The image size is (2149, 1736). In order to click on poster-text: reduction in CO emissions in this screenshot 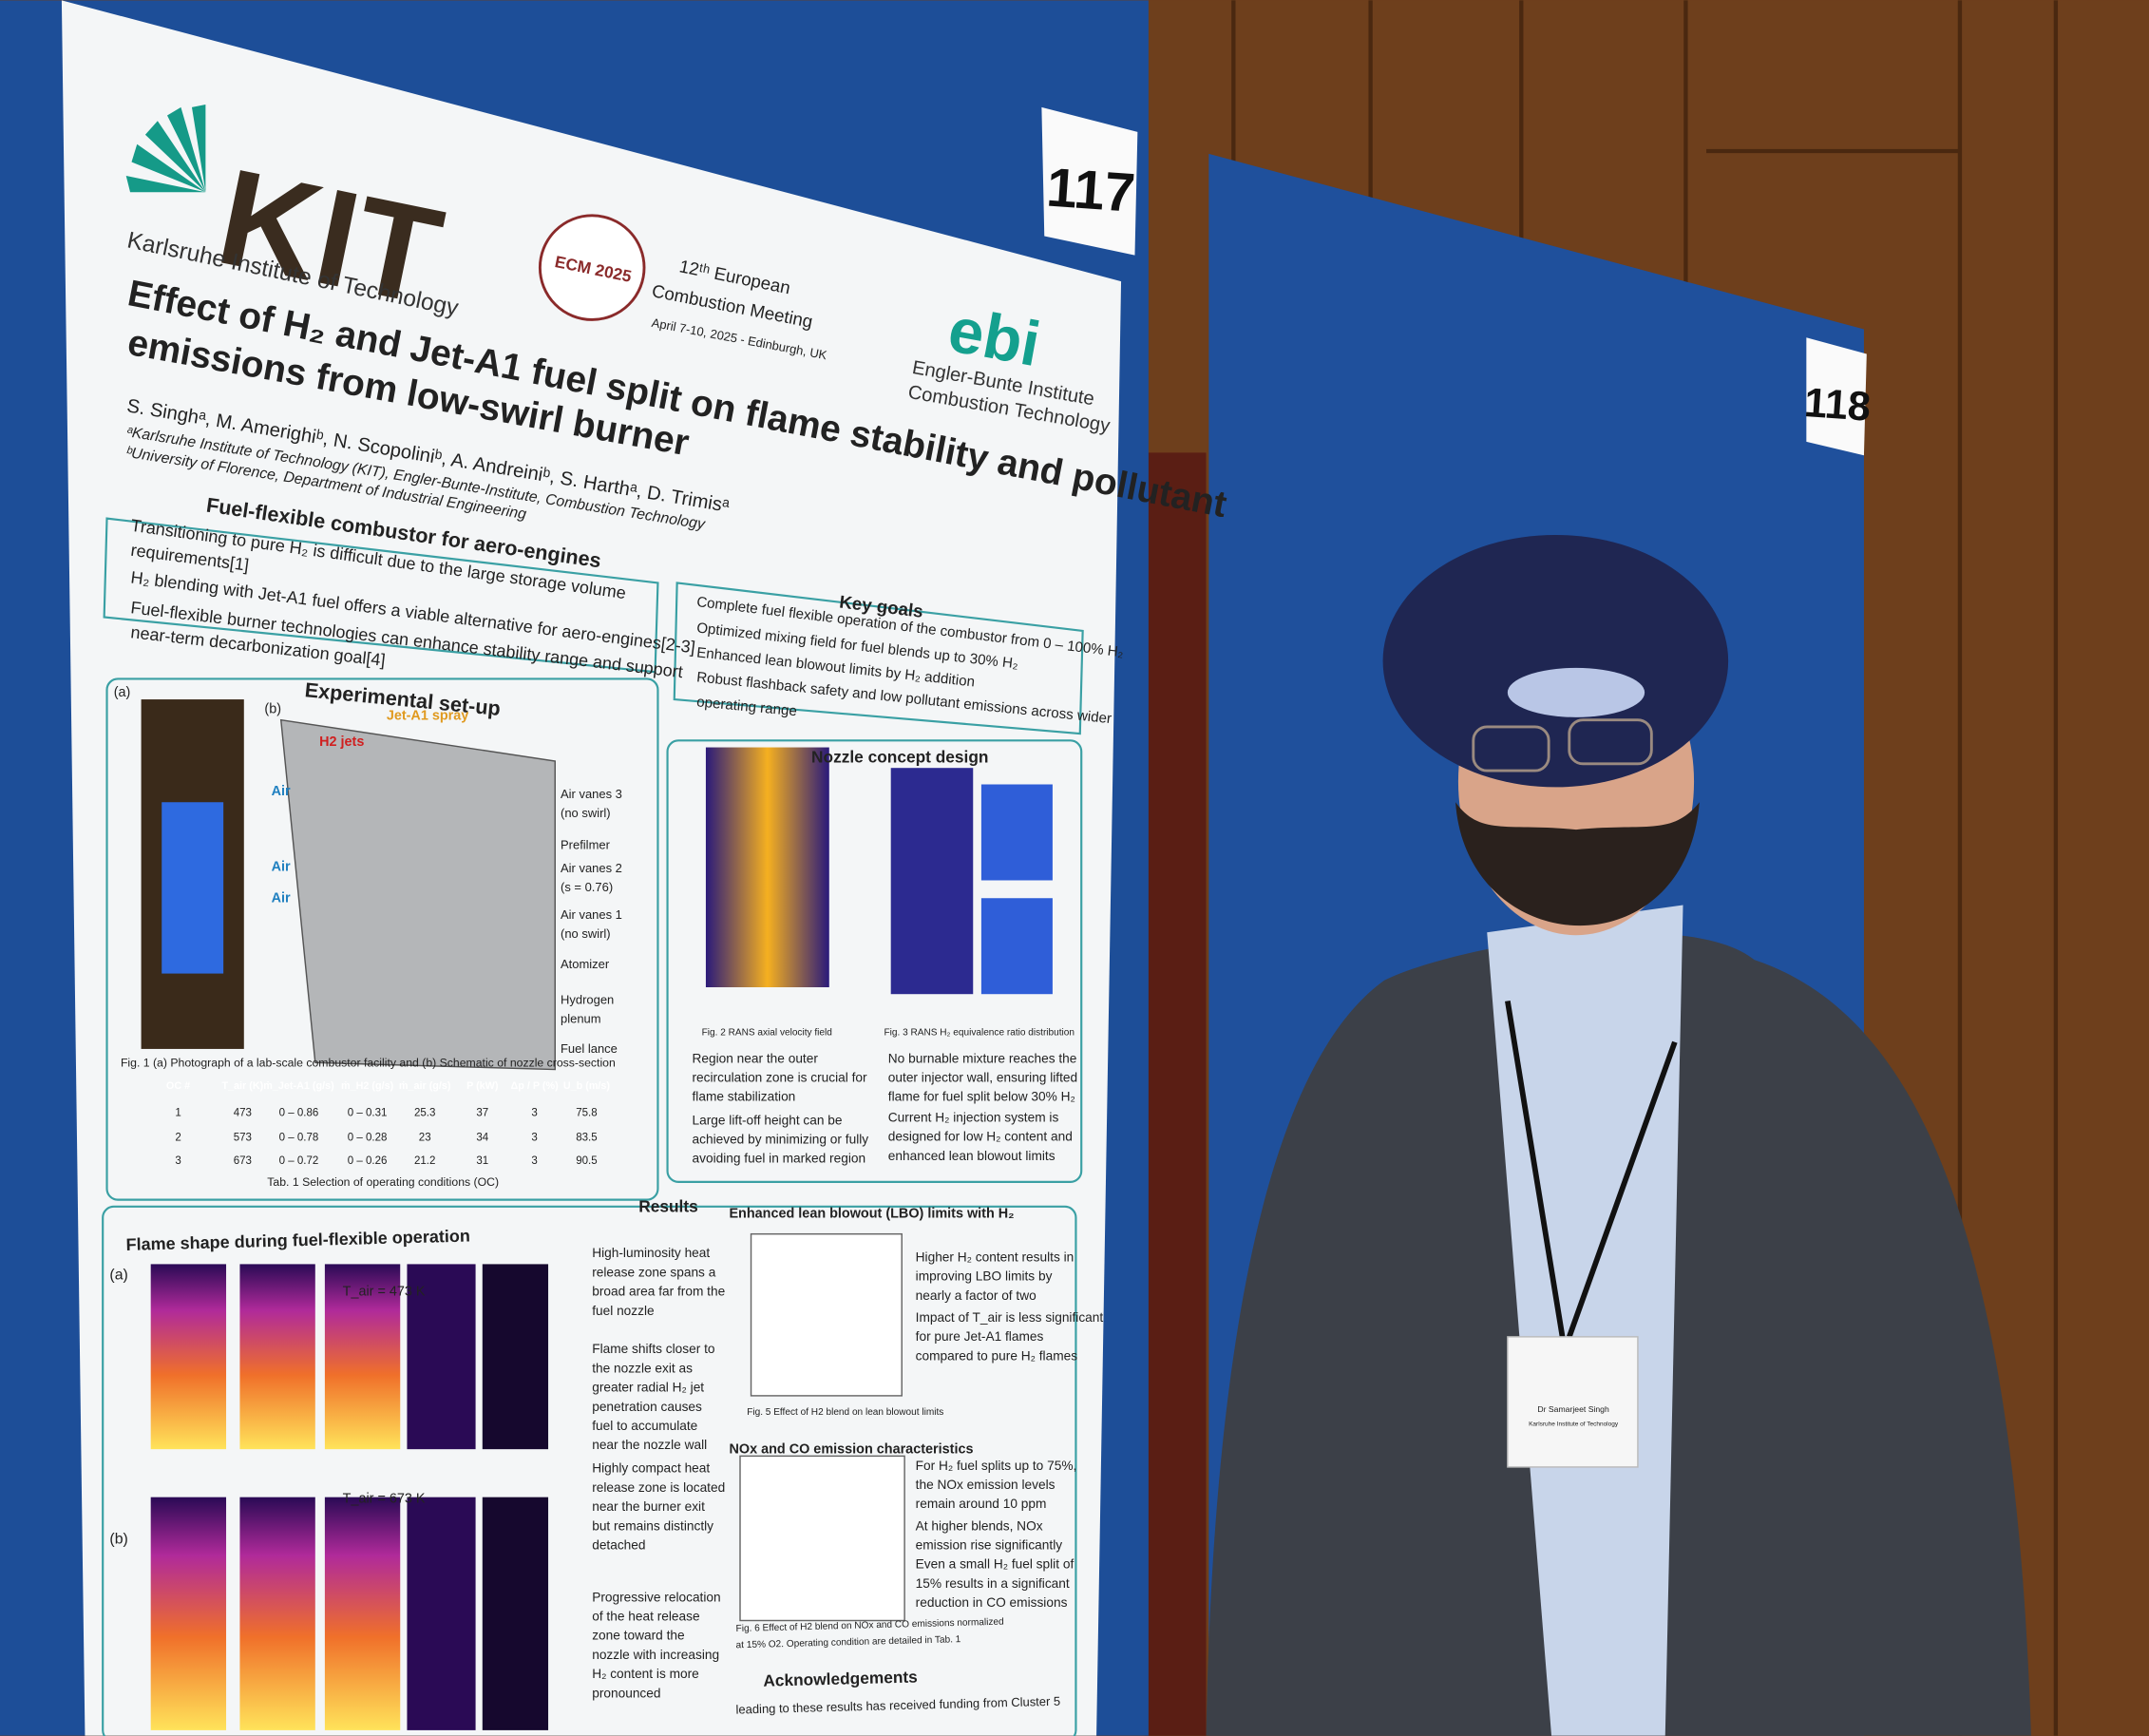, I will do `click(992, 1603)`.